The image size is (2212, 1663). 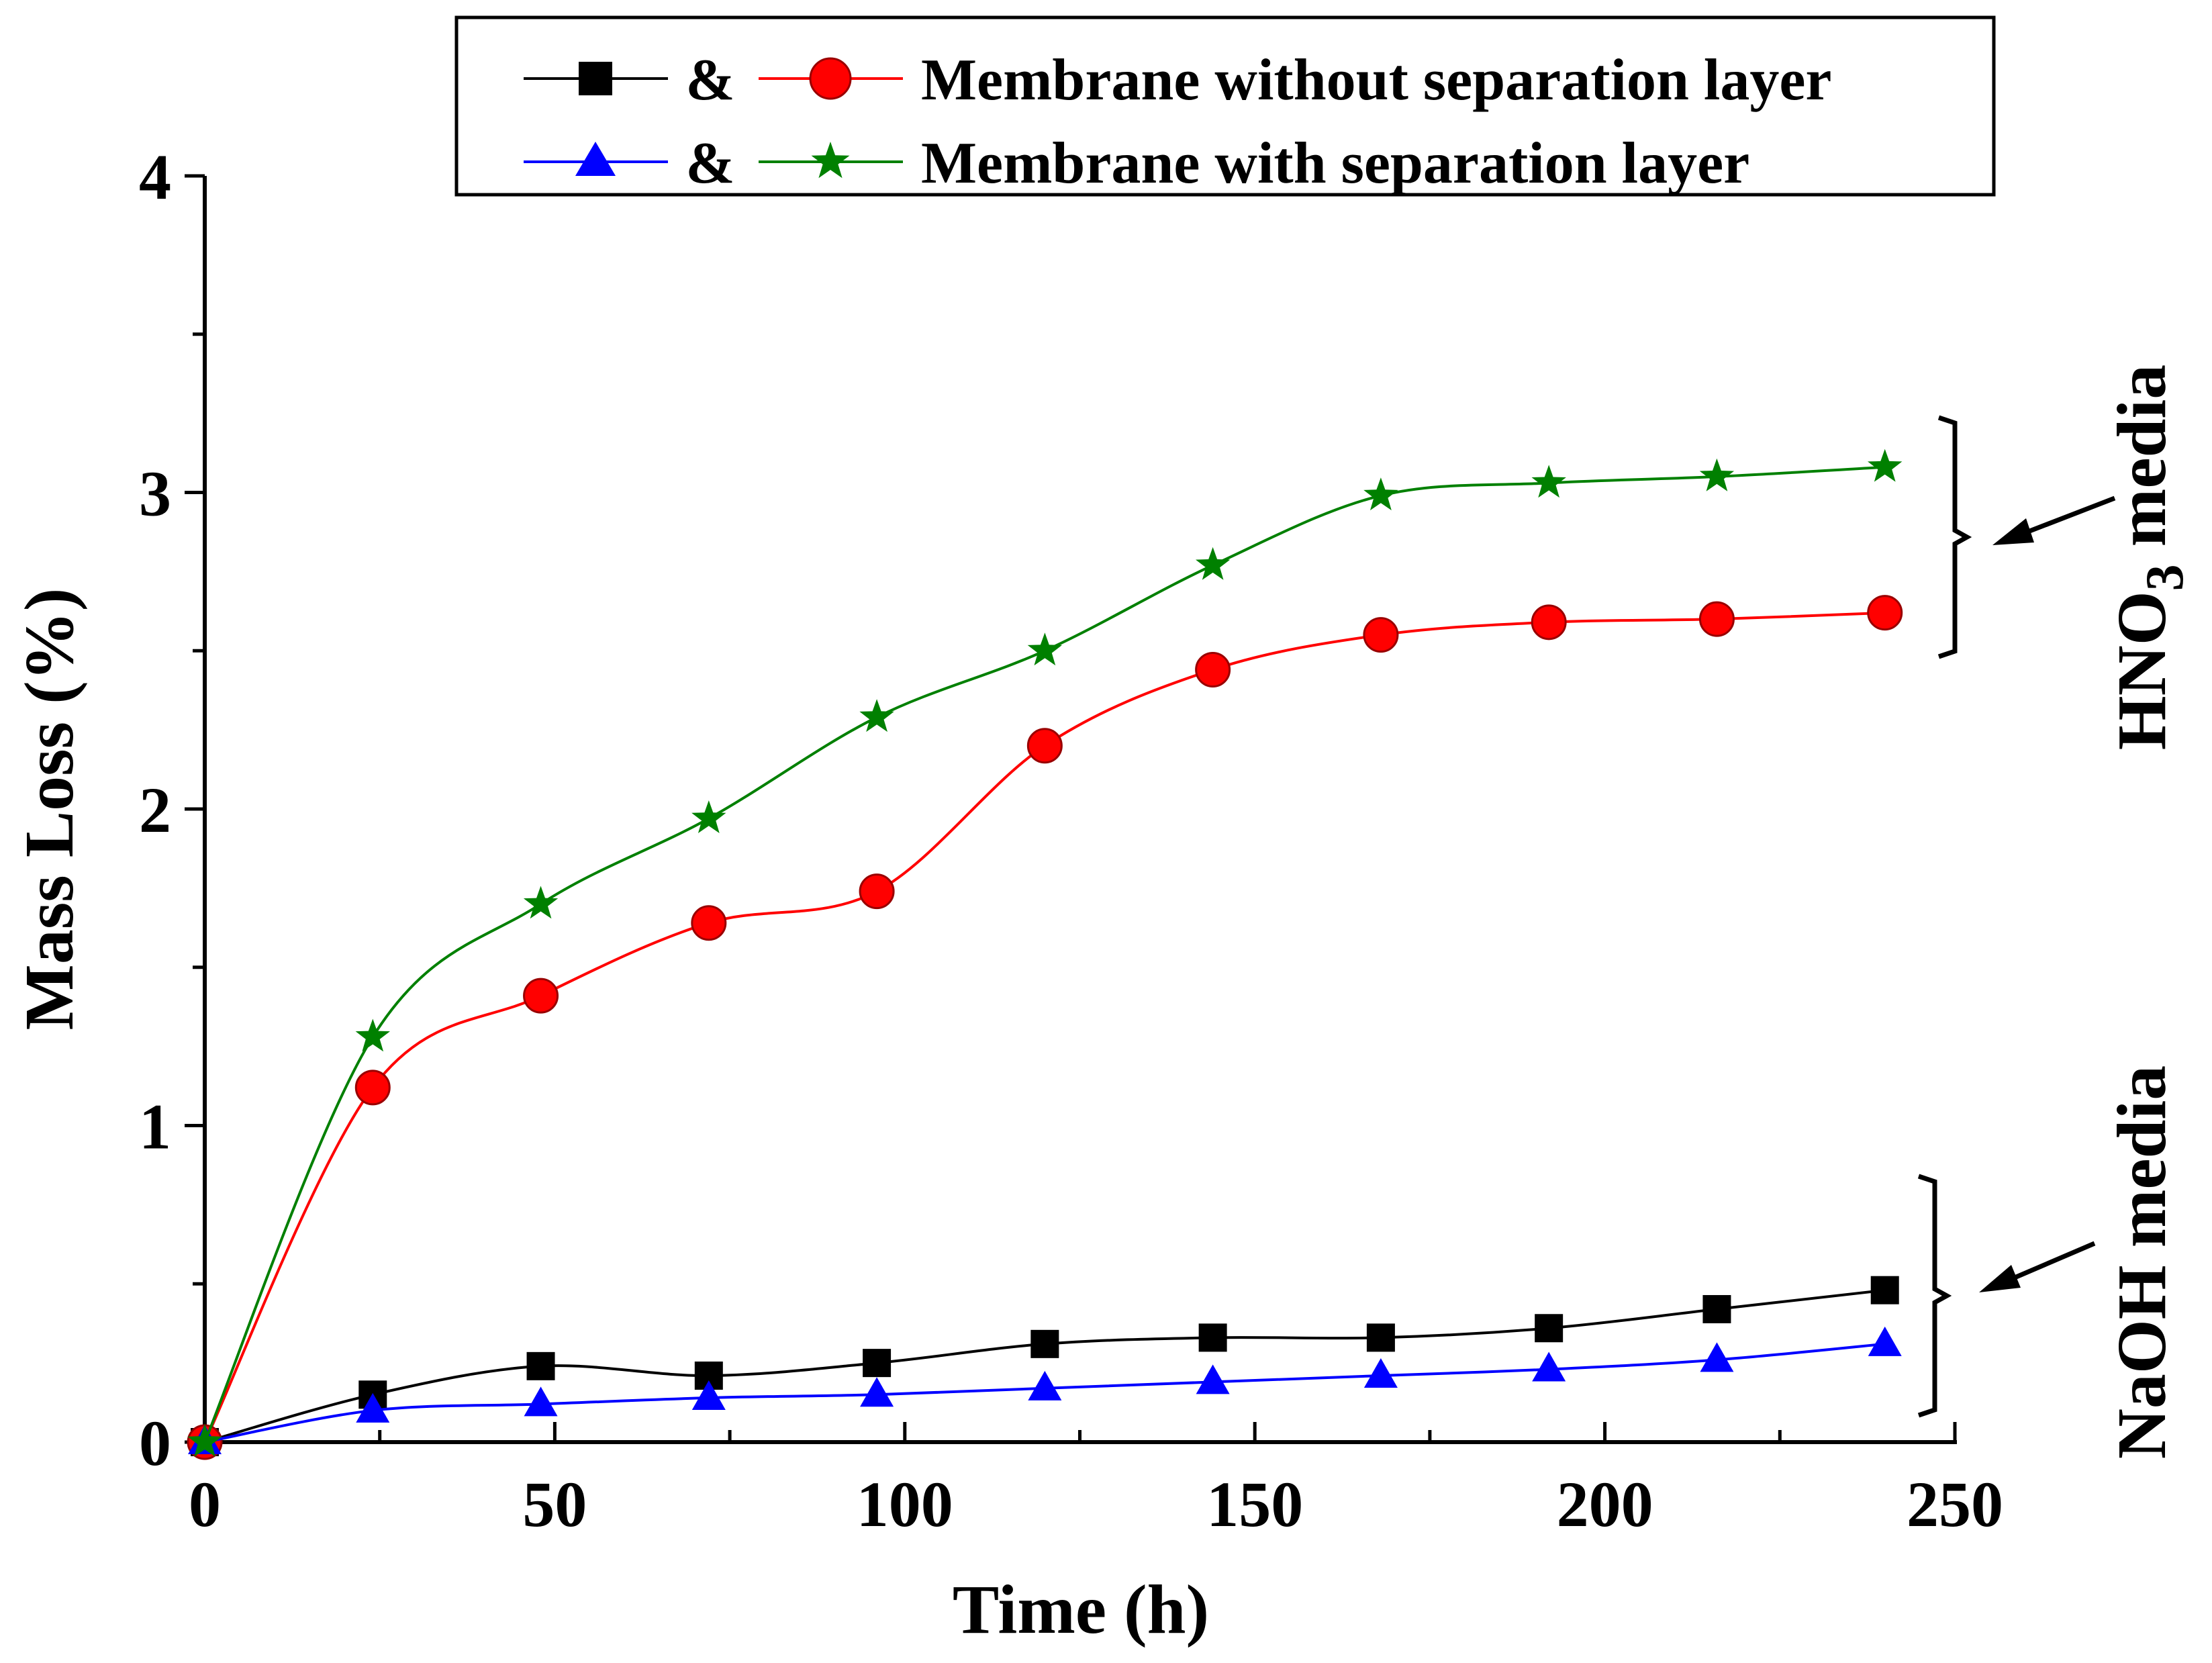 What do you see at coordinates (2141, 1262) in the screenshot?
I see `naoh-media-label: NaOH media` at bounding box center [2141, 1262].